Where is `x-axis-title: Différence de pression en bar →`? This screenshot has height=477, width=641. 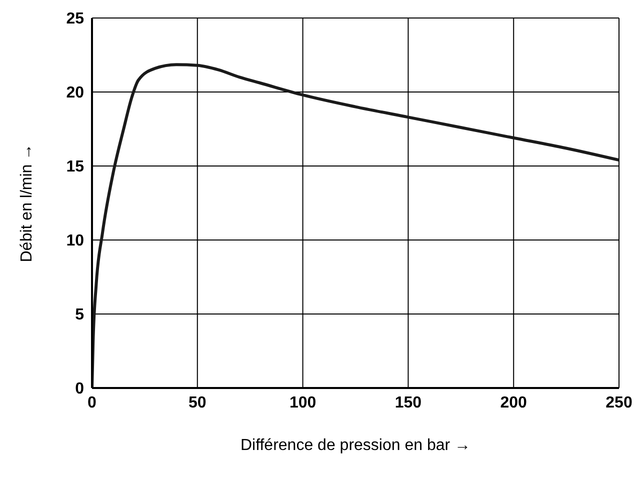 x-axis-title: Différence de pression en bar → is located at coordinates (355, 445).